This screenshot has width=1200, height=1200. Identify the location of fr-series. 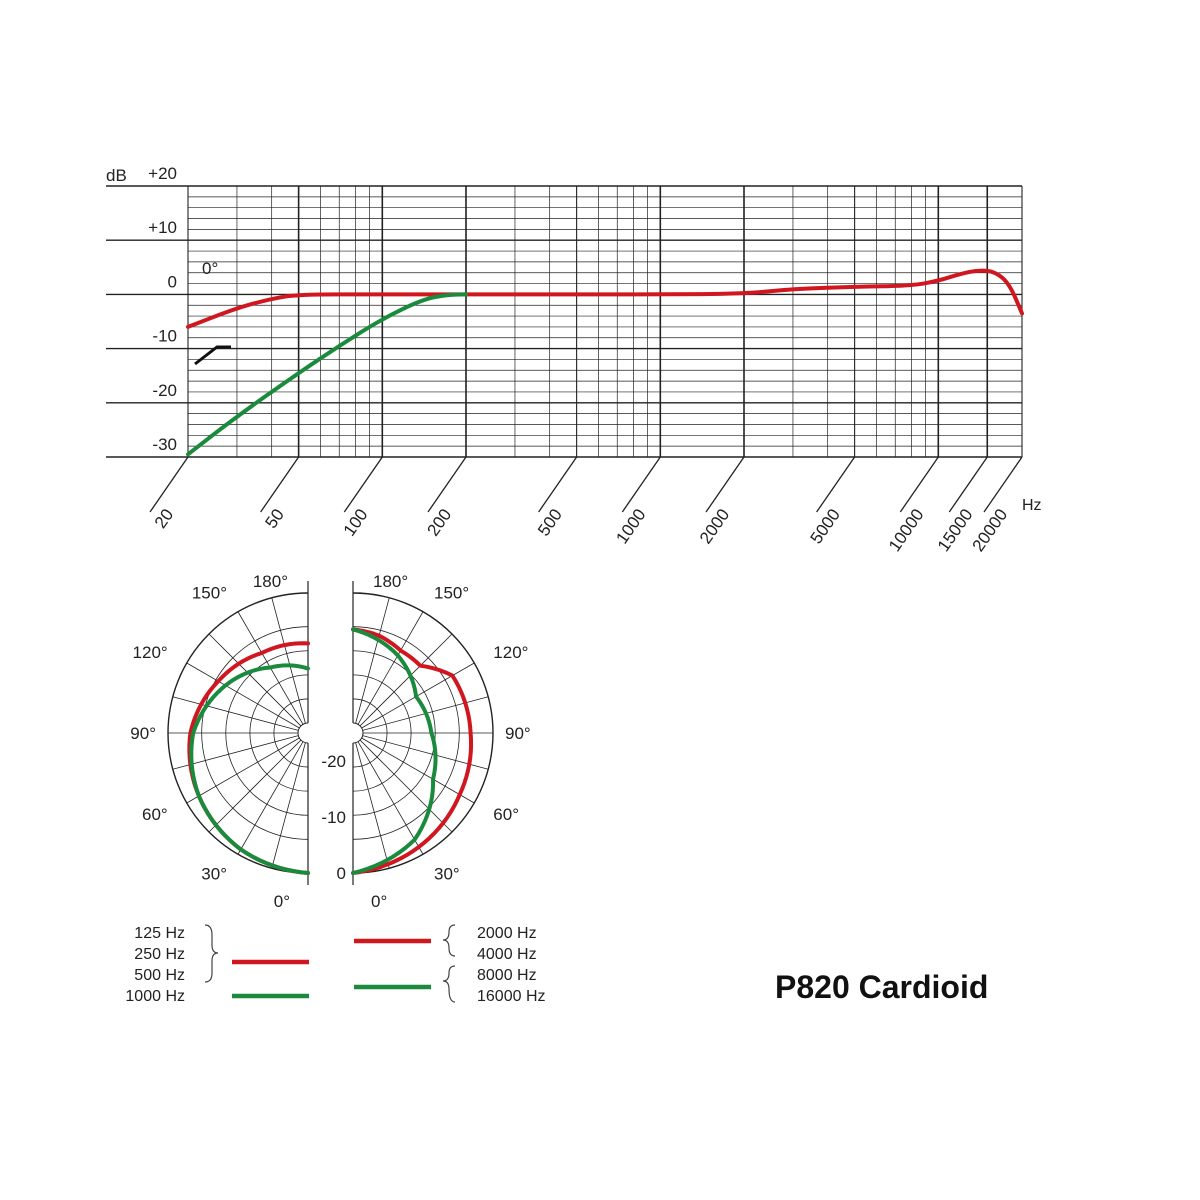
(605, 362).